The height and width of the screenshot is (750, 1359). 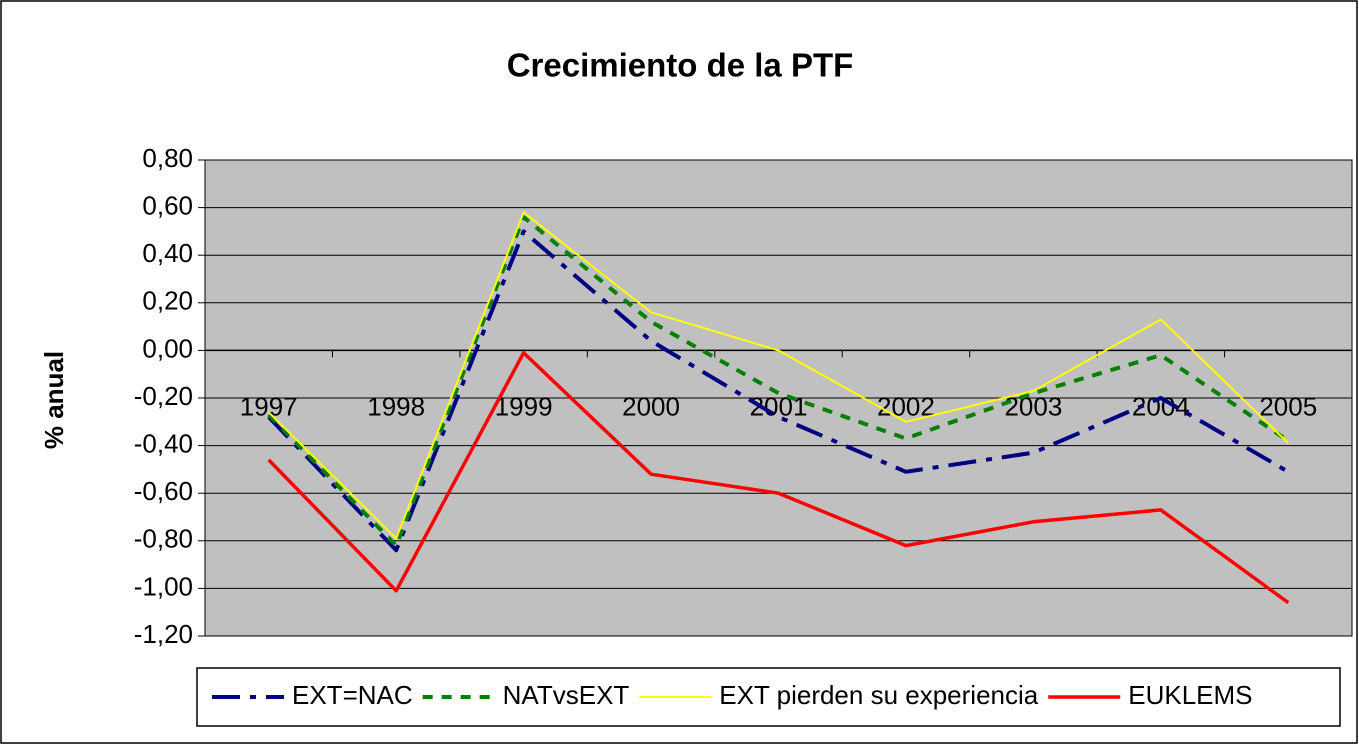 I want to click on y-tick-label: -0,40, so click(x=163, y=443).